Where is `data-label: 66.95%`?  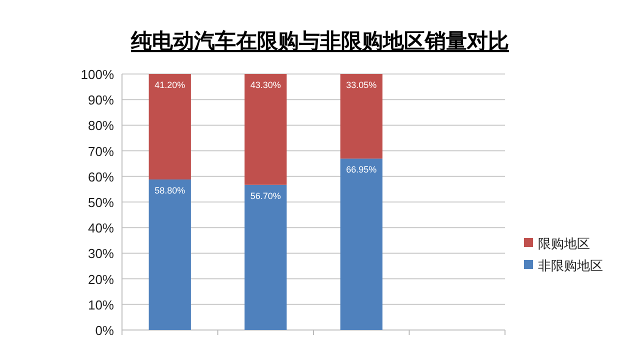
data-label: 66.95% is located at coordinates (361, 169).